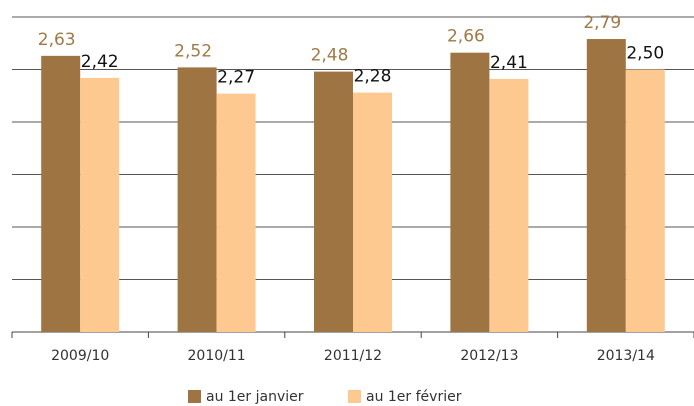 Image resolution: width=694 pixels, height=406 pixels. What do you see at coordinates (236, 78) in the screenshot?
I see `data-label: 2,27` at bounding box center [236, 78].